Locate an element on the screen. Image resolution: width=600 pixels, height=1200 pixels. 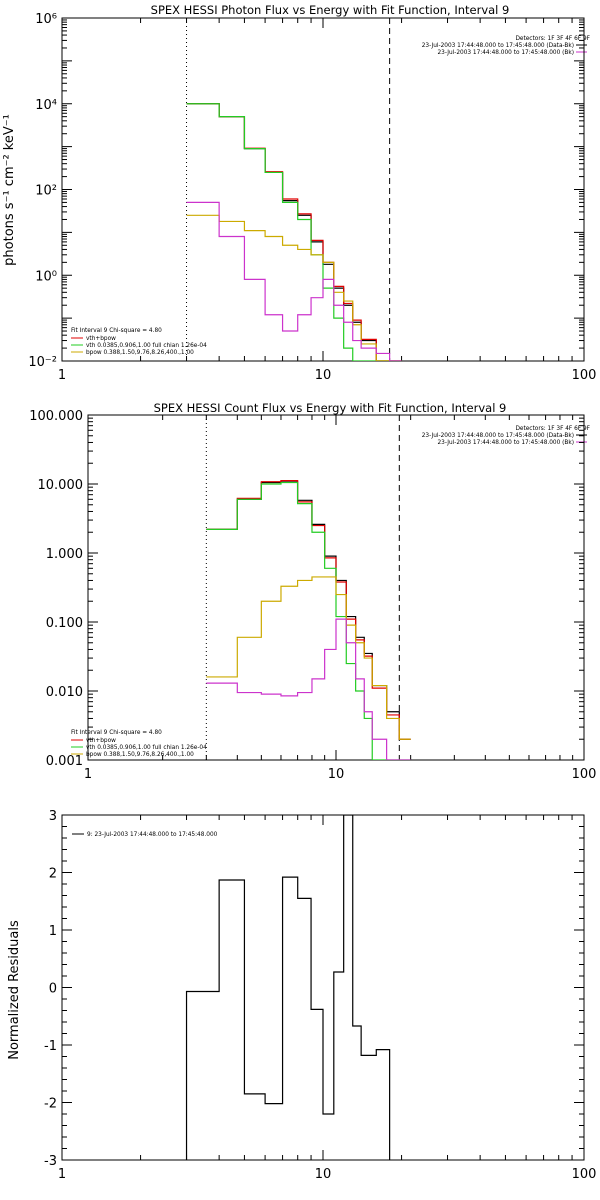
count-y-tick-label: 0.001 is located at coordinates (64, 761).